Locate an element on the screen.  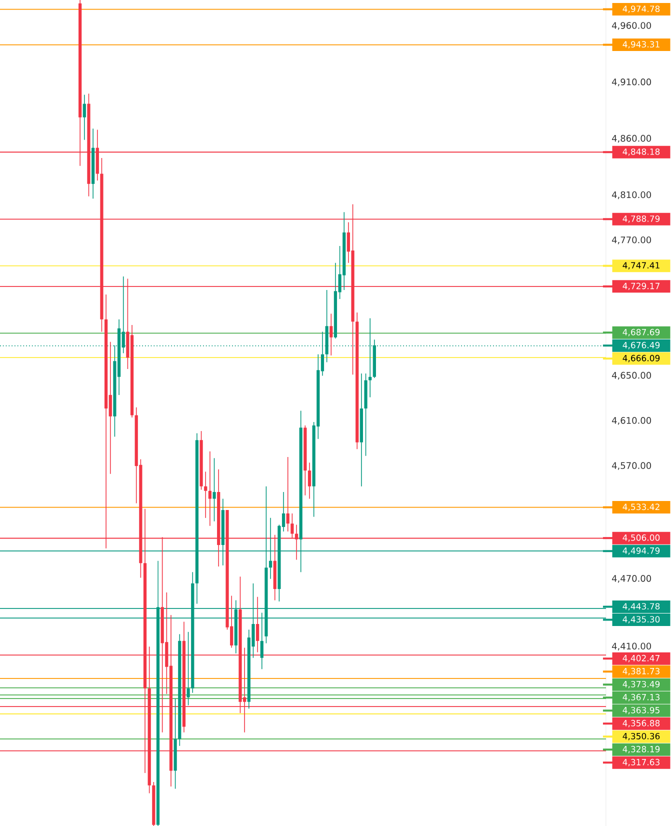
ref-line-label: 4,356.88 is located at coordinates (641, 724).